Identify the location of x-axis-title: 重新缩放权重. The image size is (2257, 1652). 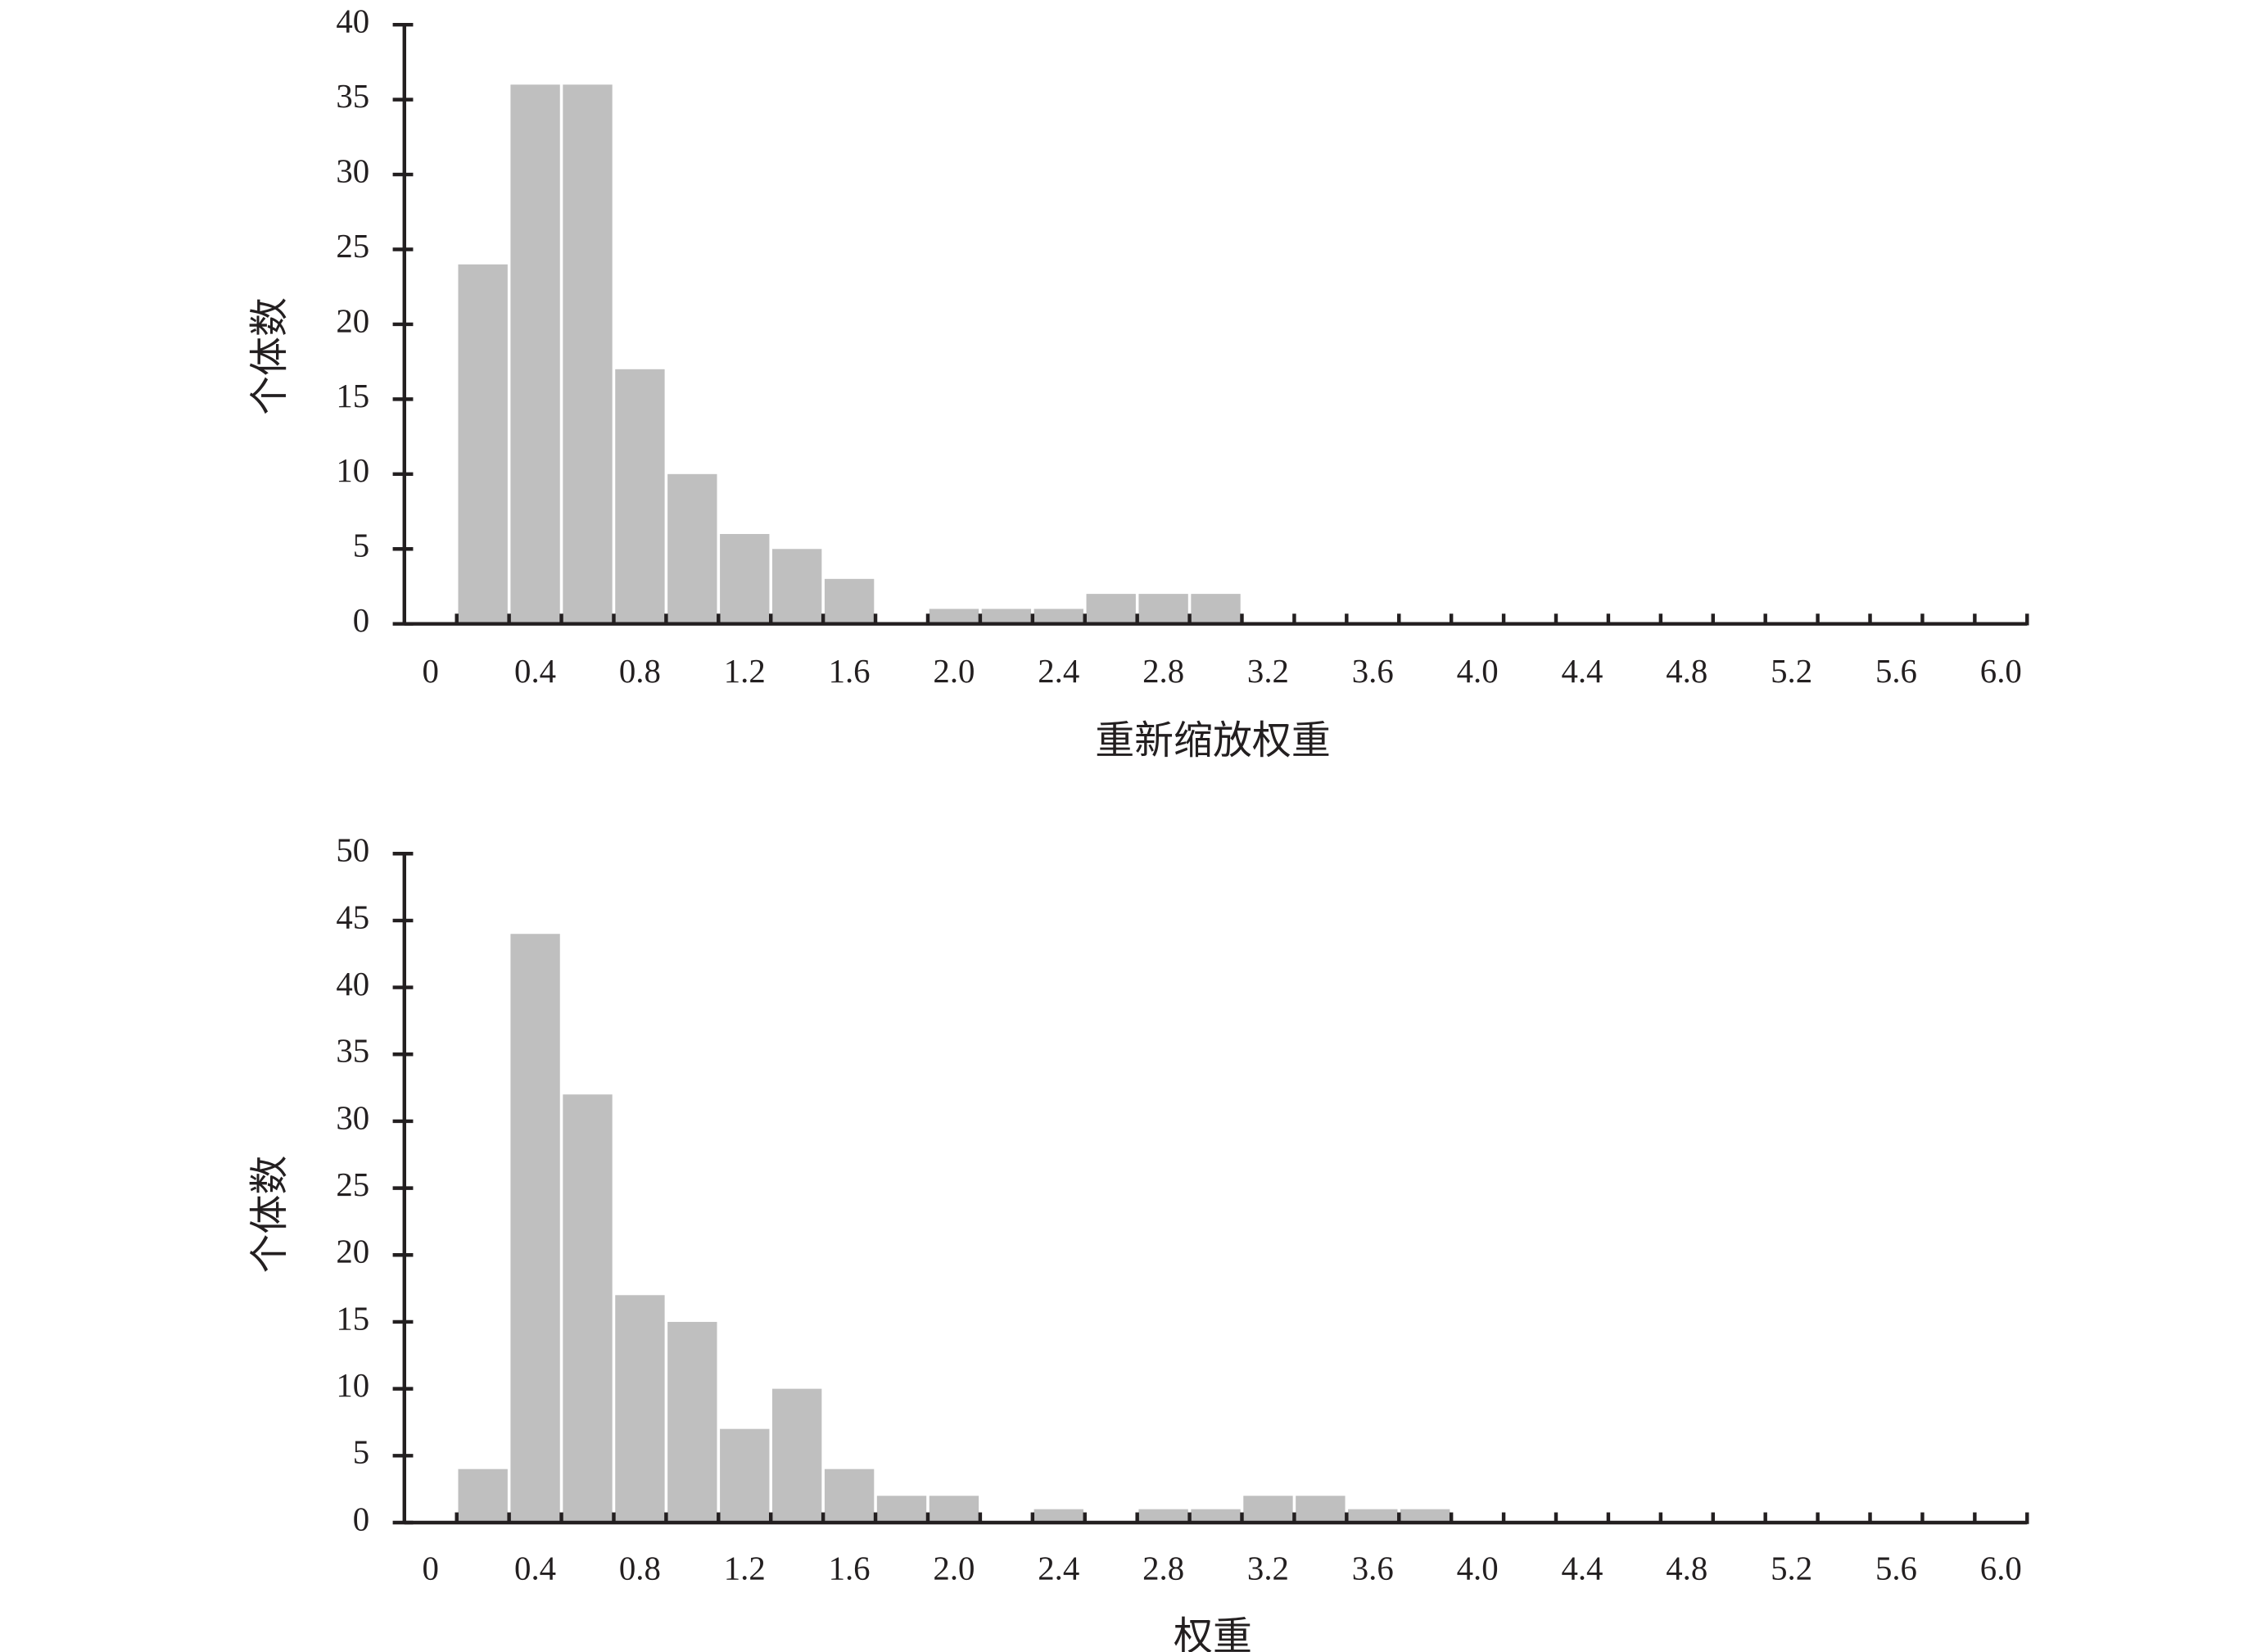
(1213, 741).